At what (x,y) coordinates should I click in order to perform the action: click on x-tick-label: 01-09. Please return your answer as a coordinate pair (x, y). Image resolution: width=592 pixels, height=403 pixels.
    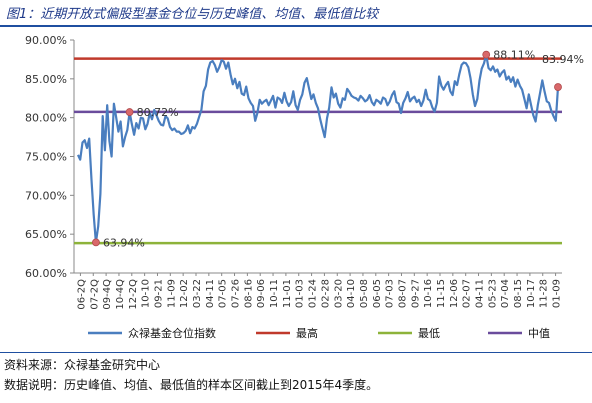
    Looking at the image, I should click on (557, 293).